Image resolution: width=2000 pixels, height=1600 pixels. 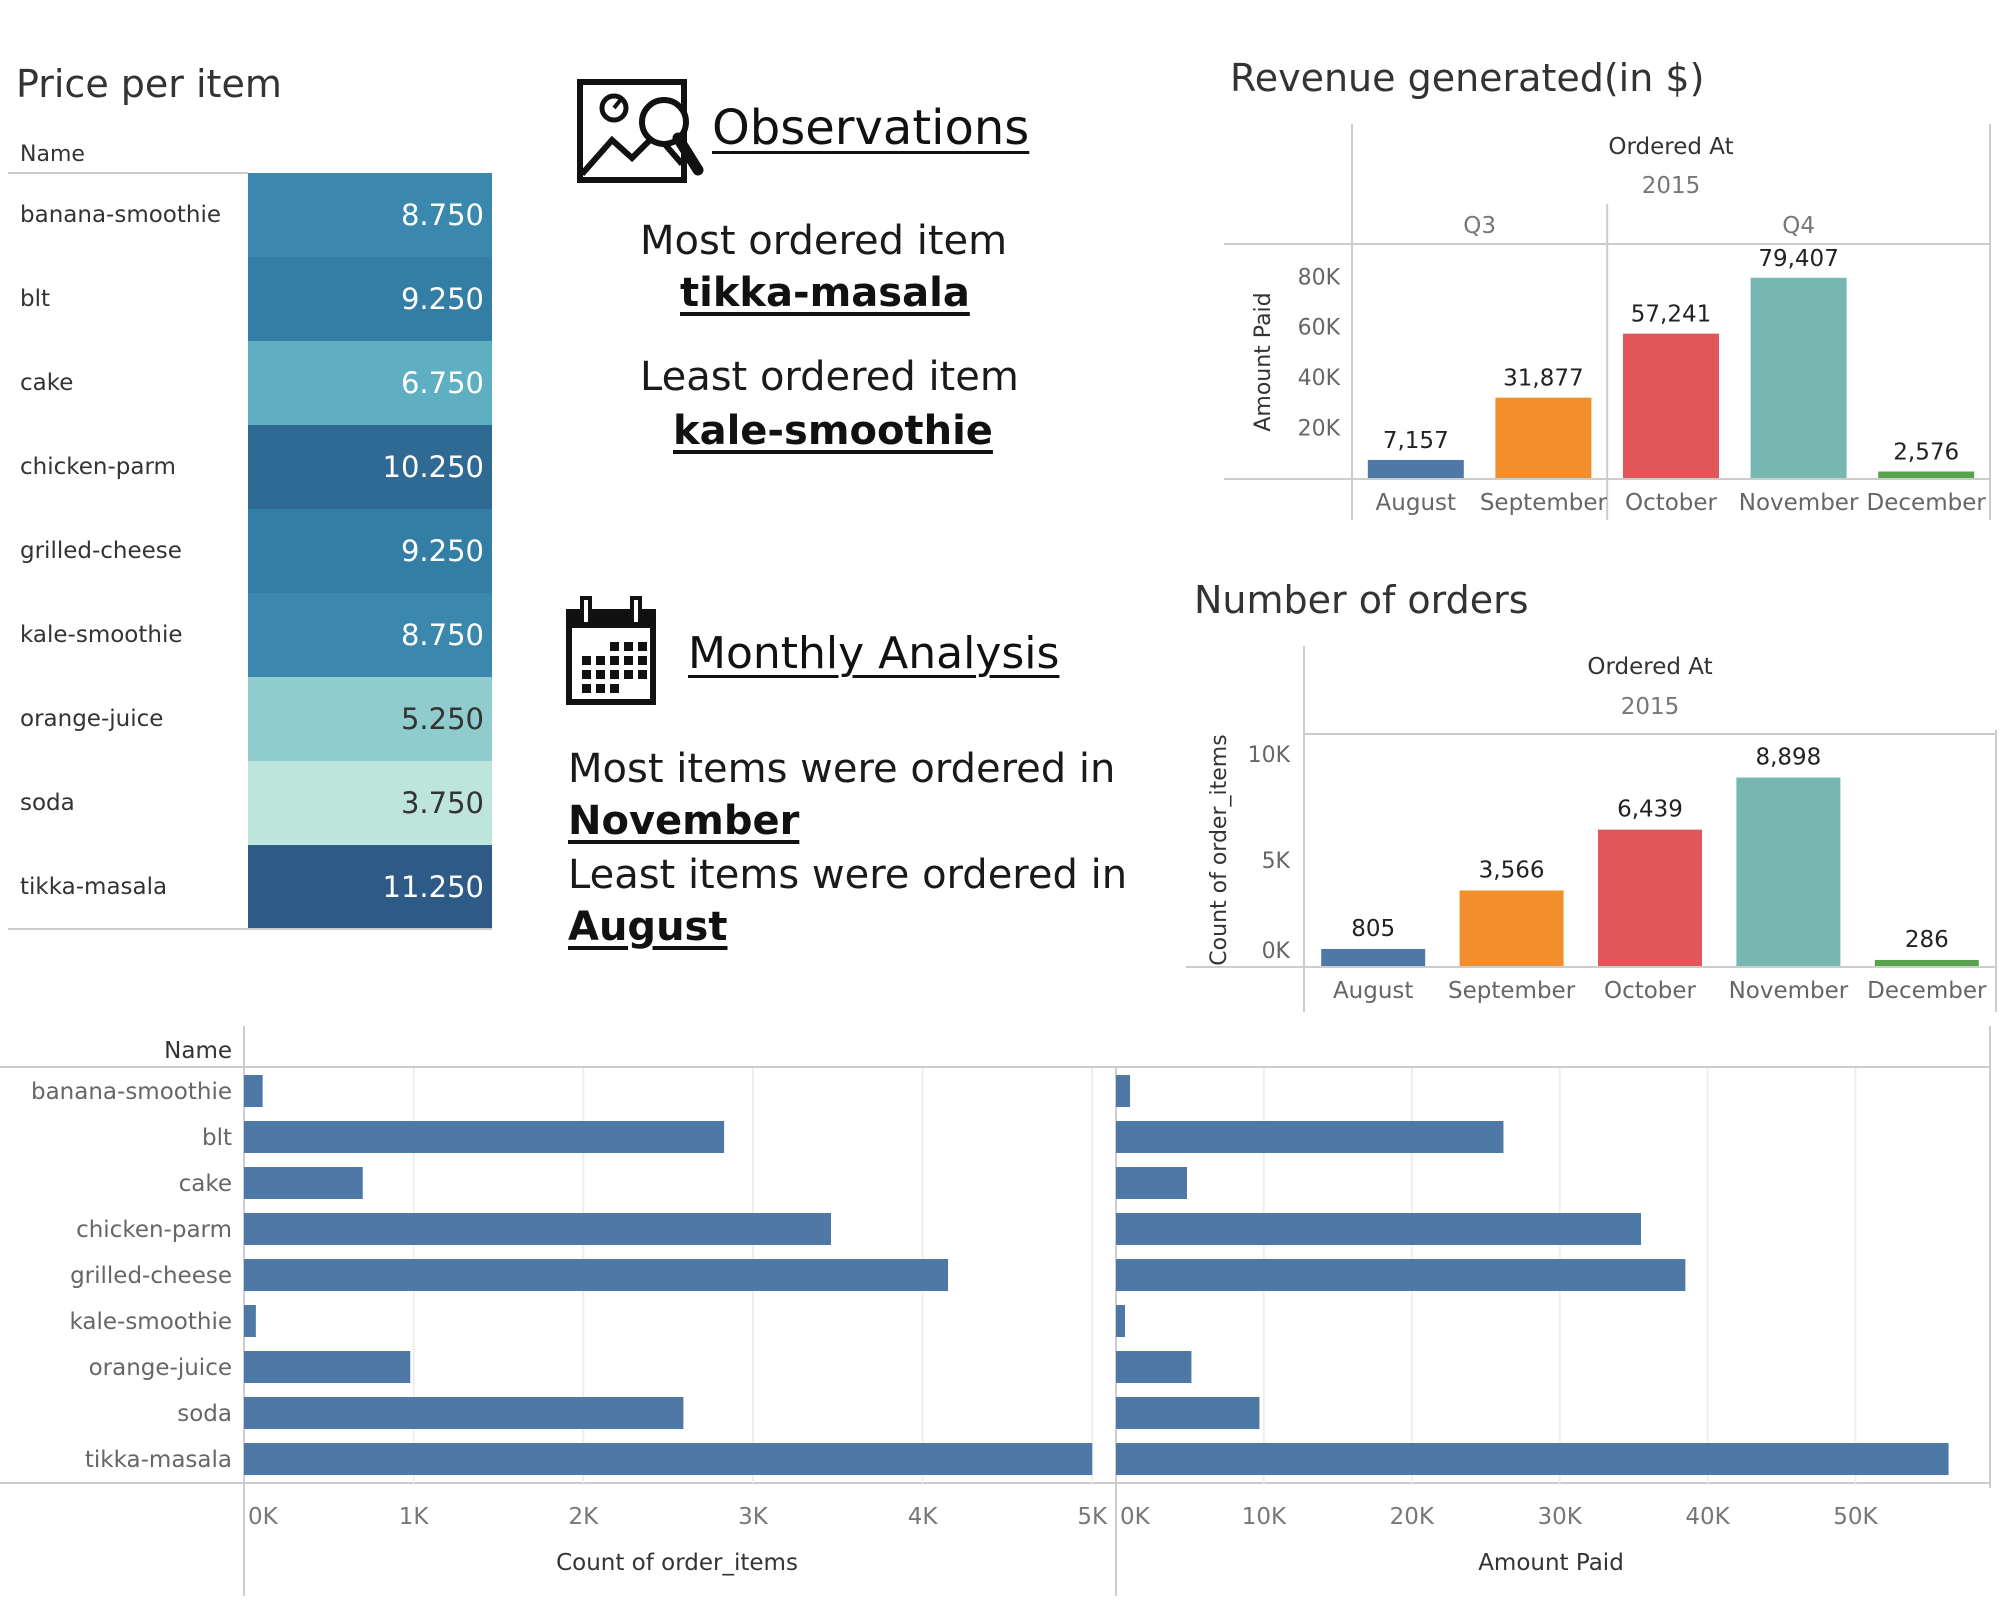 I want to click on revenue-year: 2015, so click(x=1671, y=186).